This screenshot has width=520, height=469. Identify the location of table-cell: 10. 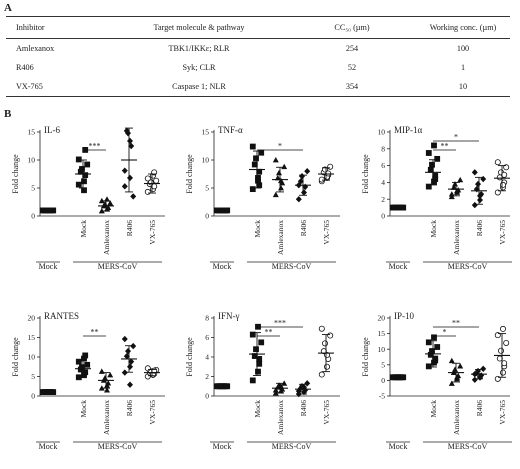
(463, 87).